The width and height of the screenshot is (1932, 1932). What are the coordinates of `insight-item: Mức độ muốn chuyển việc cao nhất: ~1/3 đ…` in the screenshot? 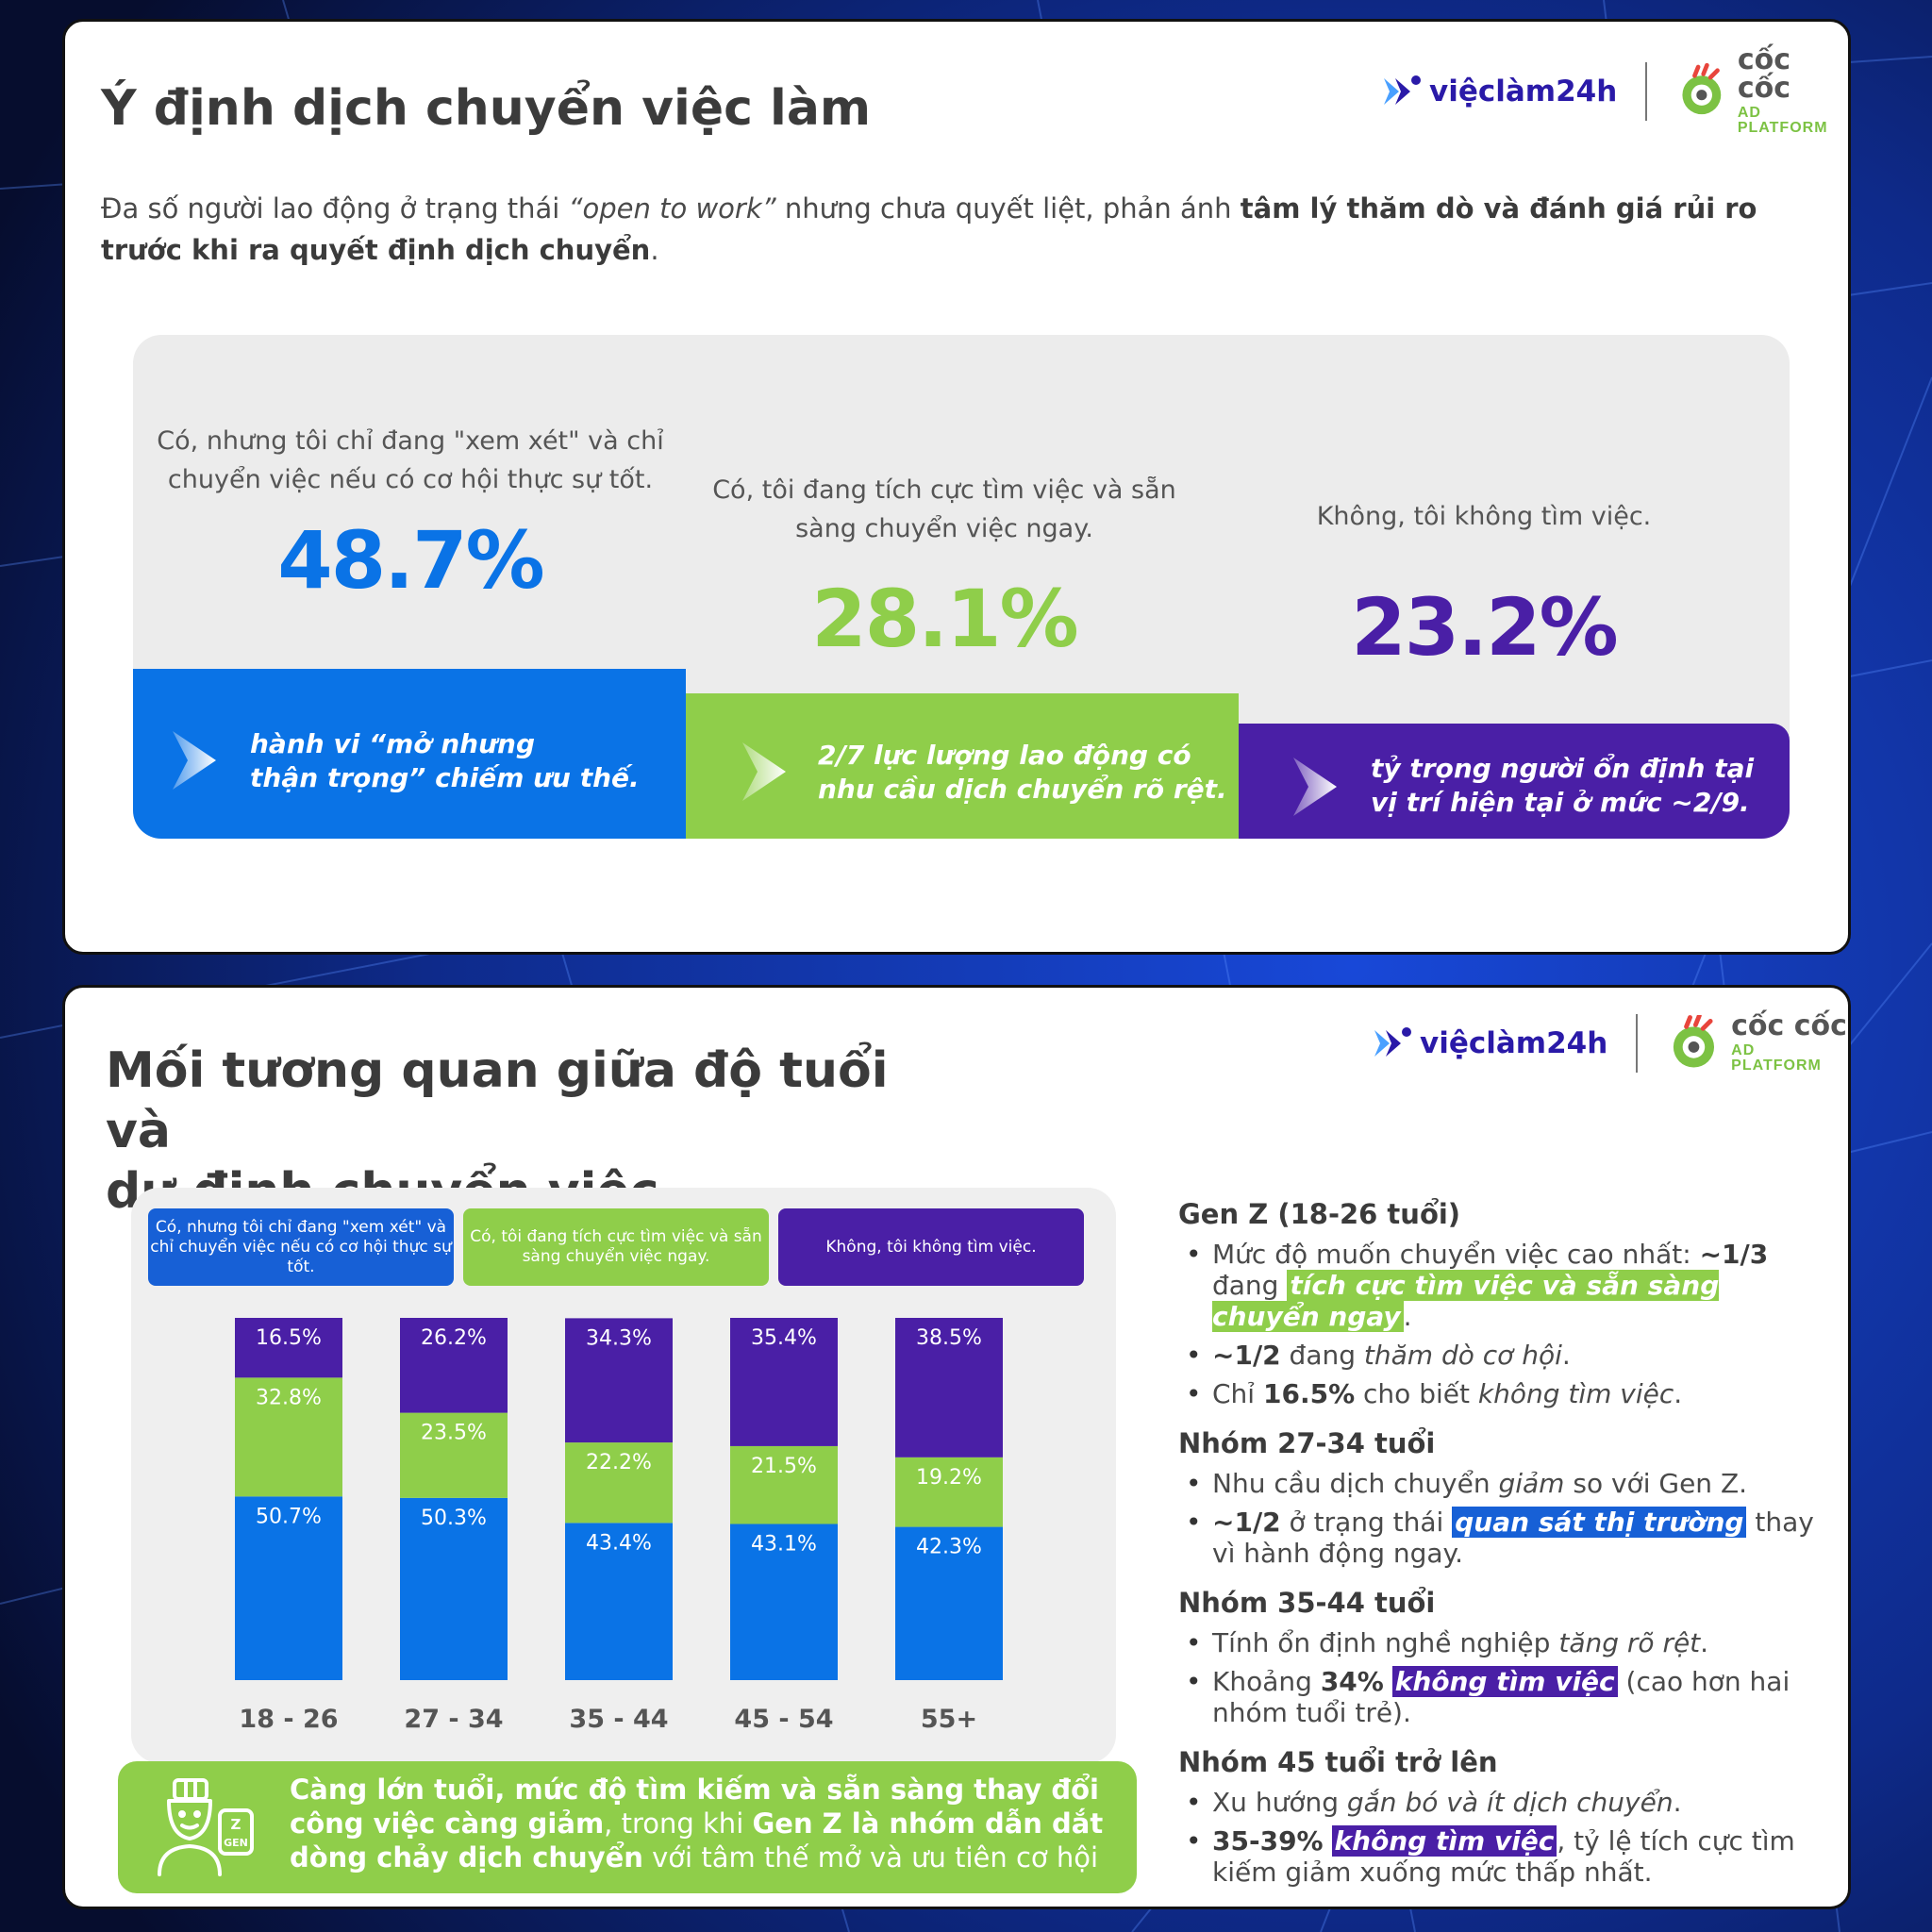 It's located at (1499, 1285).